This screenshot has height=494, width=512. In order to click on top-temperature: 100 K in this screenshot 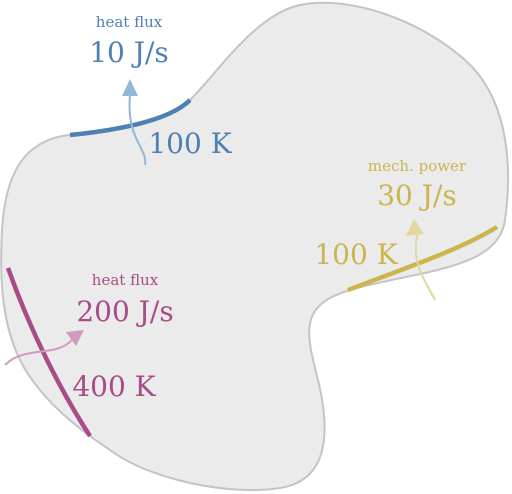, I will do `click(190, 143)`.